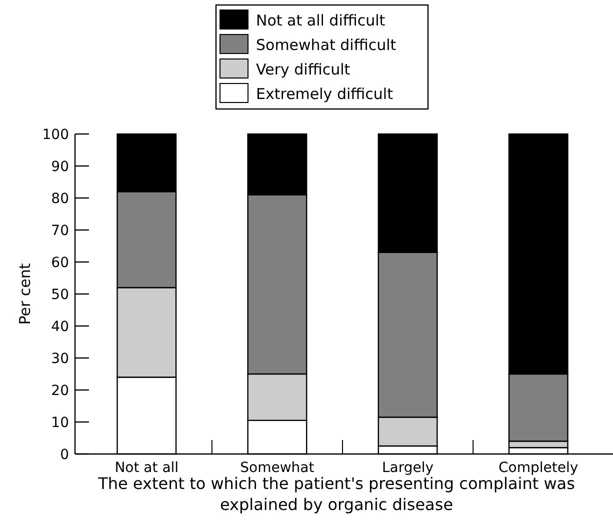 This screenshot has width=613, height=531. Describe the element at coordinates (60, 422) in the screenshot. I see `y-tick-label: 10` at that location.